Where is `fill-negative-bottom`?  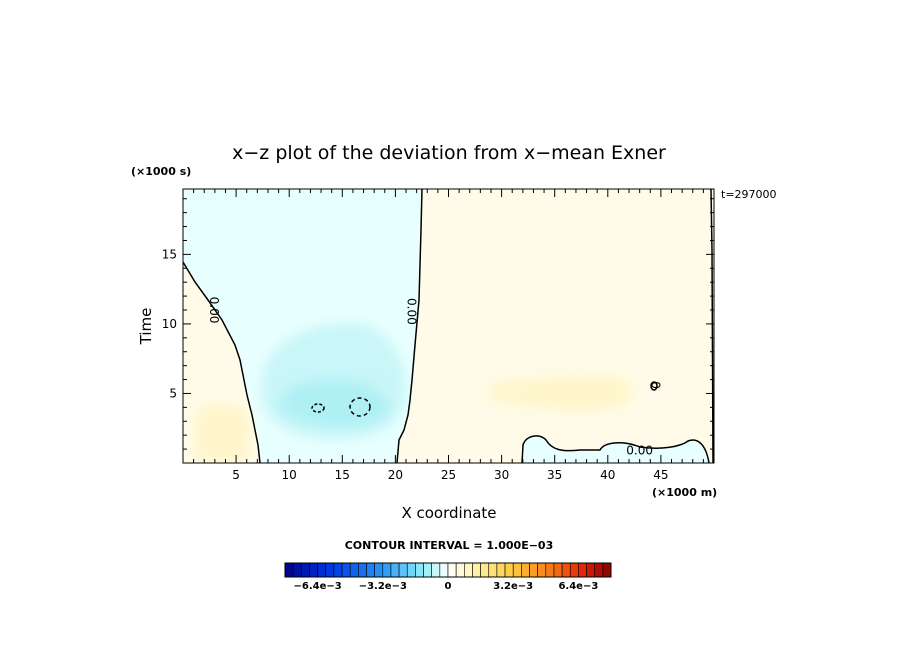 fill-negative-bottom is located at coordinates (615, 449).